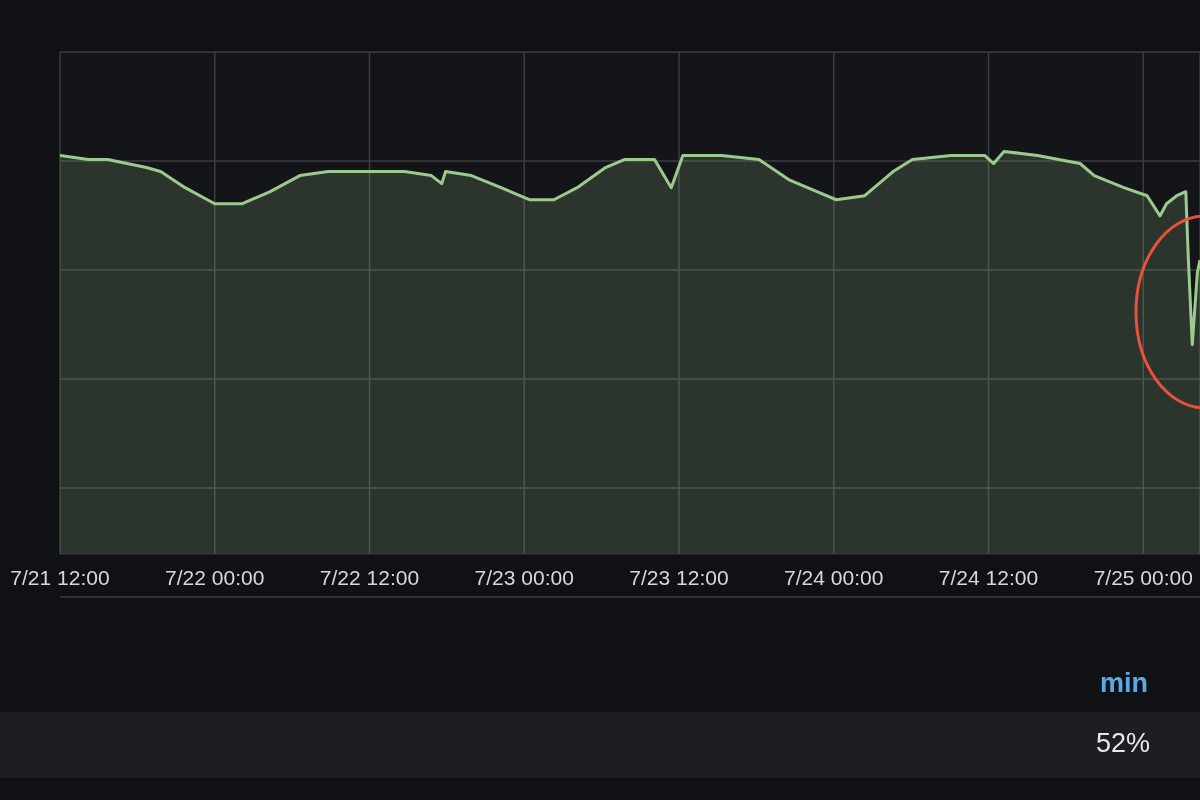  I want to click on x-tick-label: 7/24 12:00, so click(988, 577).